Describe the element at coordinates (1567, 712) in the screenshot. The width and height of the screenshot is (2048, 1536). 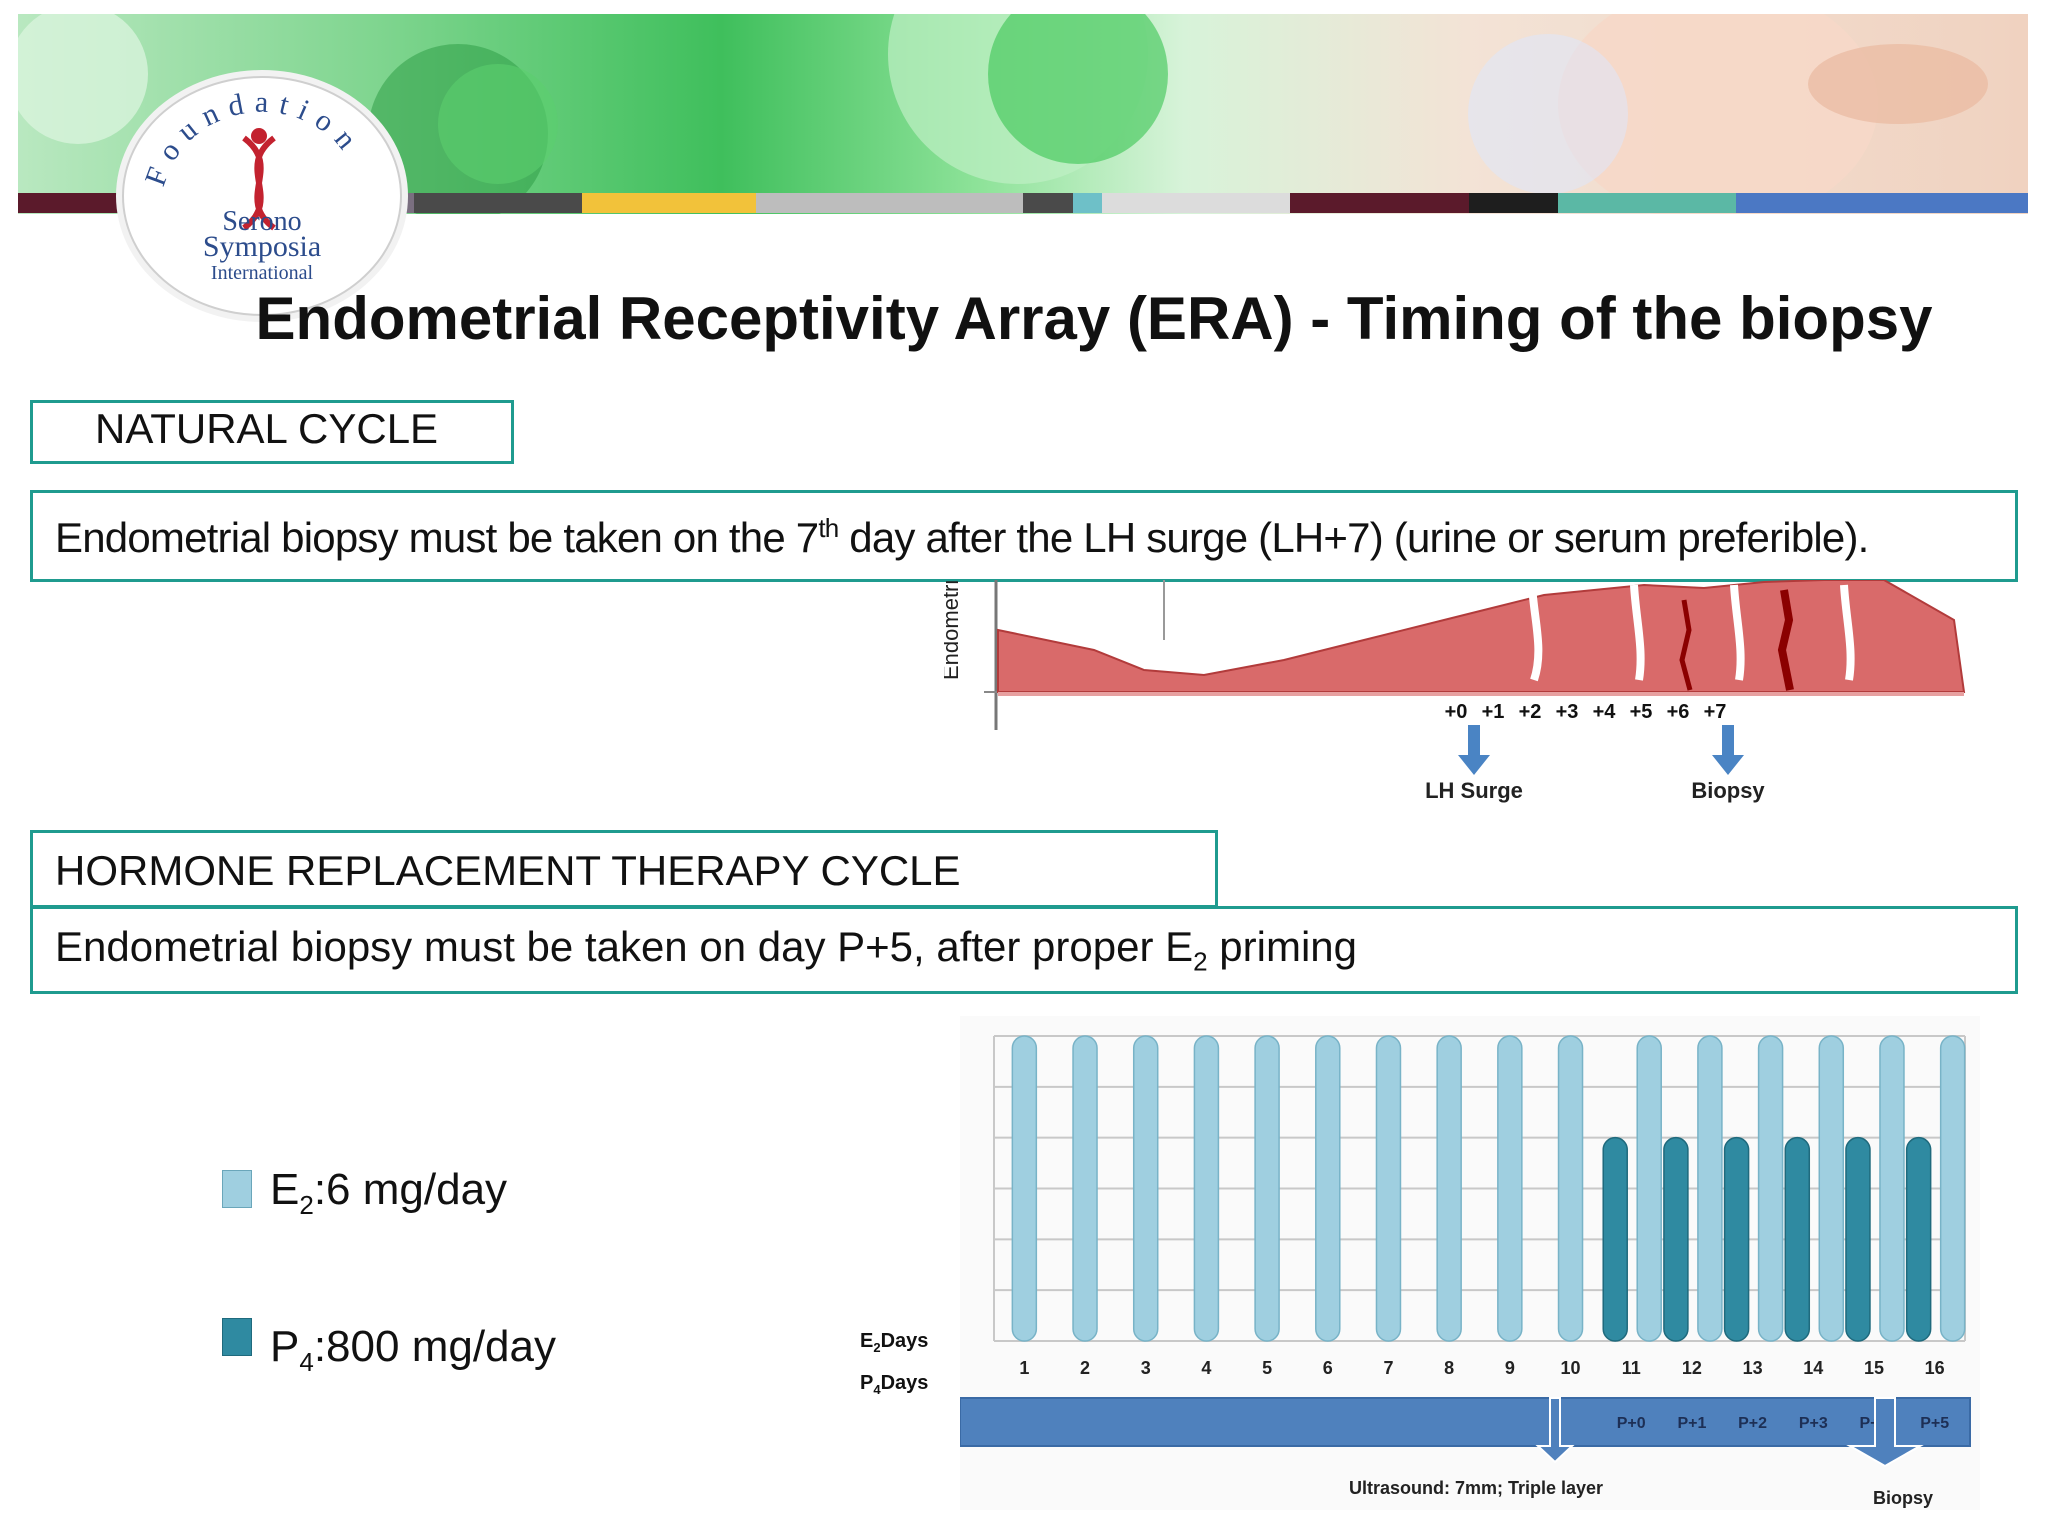
I see `day-label: +3` at that location.